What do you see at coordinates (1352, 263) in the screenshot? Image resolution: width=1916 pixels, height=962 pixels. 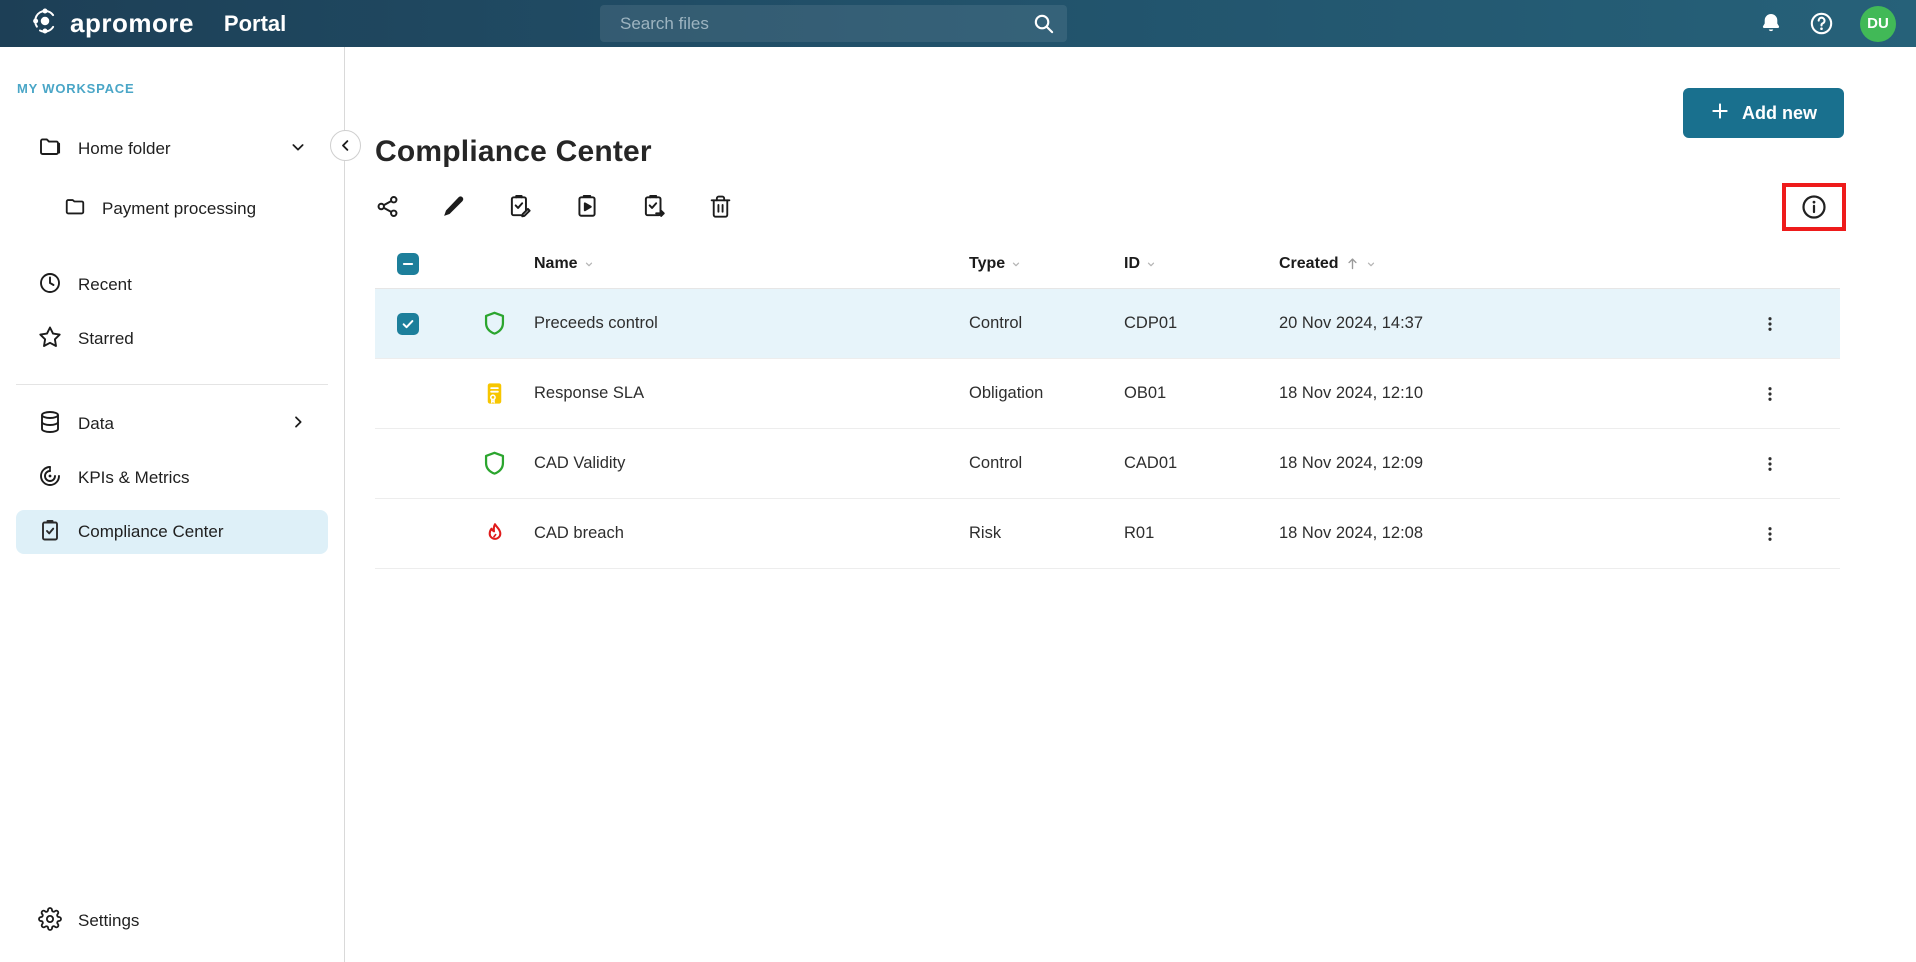 I see `sort-ascending-icon` at bounding box center [1352, 263].